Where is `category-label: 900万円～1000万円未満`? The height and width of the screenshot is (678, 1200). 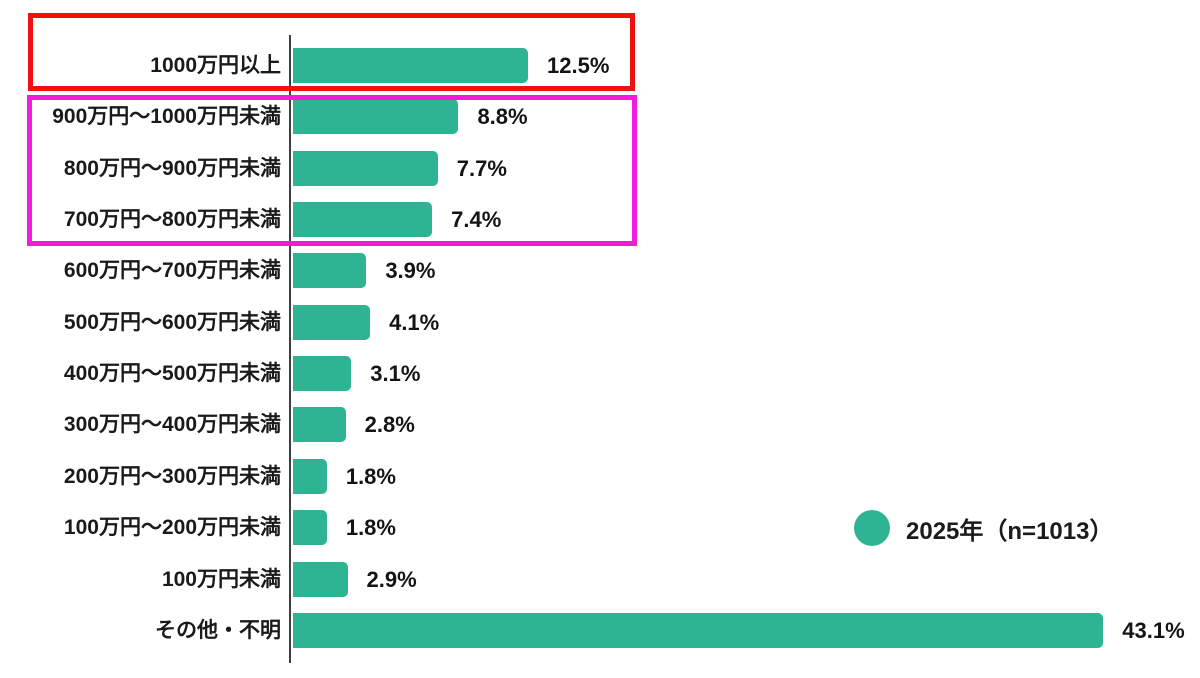 category-label: 900万円～1000万円未満 is located at coordinates (166, 117).